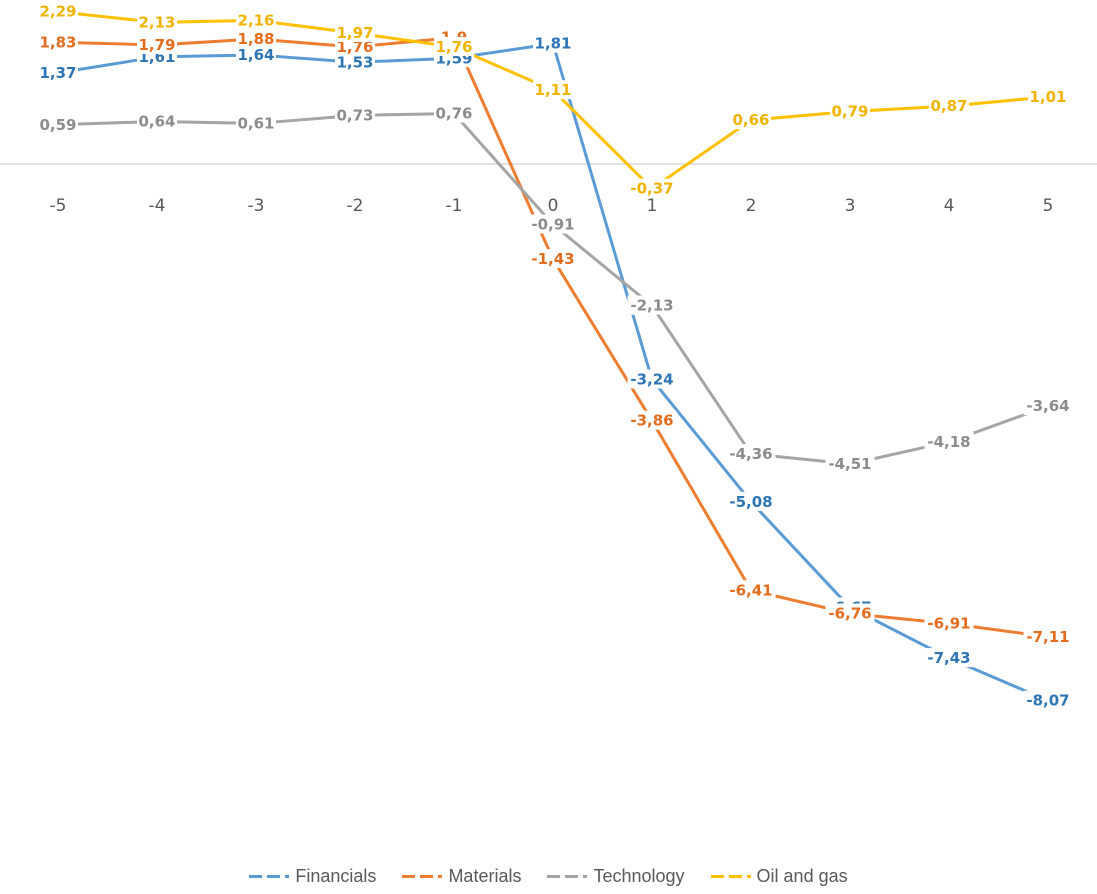 The width and height of the screenshot is (1097, 894). I want to click on data-label-materials: 1,79, so click(157, 44).